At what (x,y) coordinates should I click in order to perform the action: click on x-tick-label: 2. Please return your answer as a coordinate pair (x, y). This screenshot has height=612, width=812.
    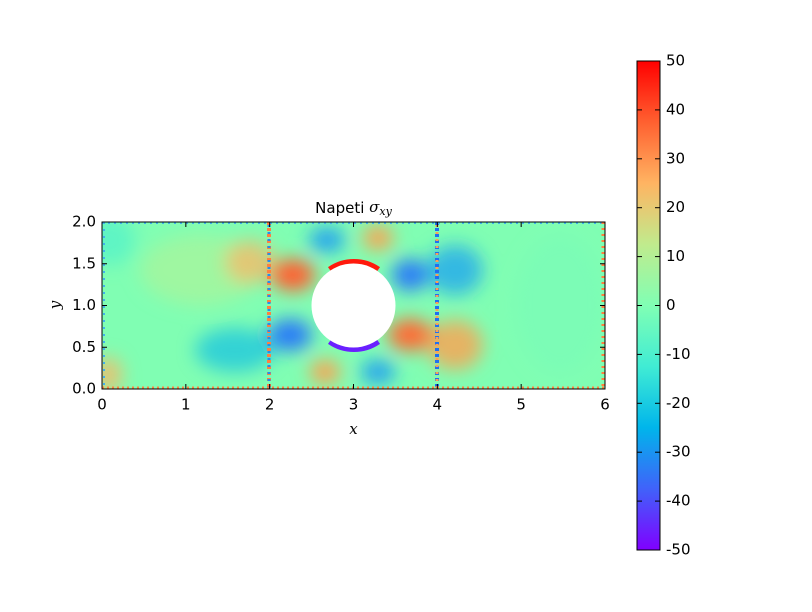
    Looking at the image, I should click on (270, 405).